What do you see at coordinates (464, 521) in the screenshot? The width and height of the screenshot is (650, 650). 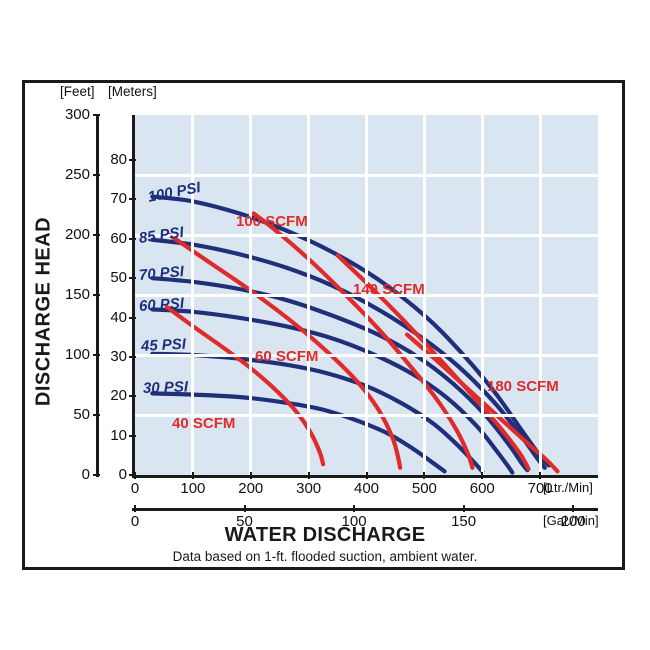 I see `gal-label-150: 150` at bounding box center [464, 521].